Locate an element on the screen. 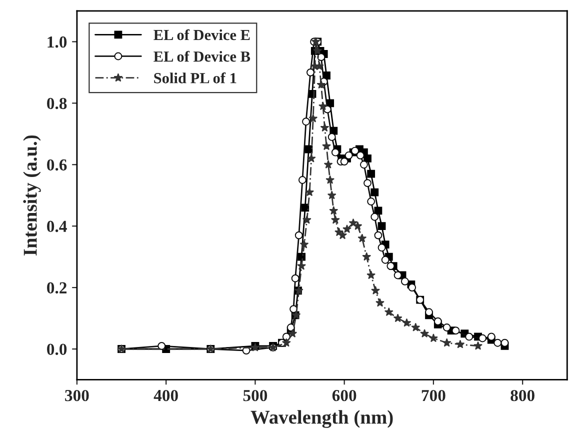 The width and height of the screenshot is (570, 439). legend-label: EL of Device B is located at coordinates (202, 56).